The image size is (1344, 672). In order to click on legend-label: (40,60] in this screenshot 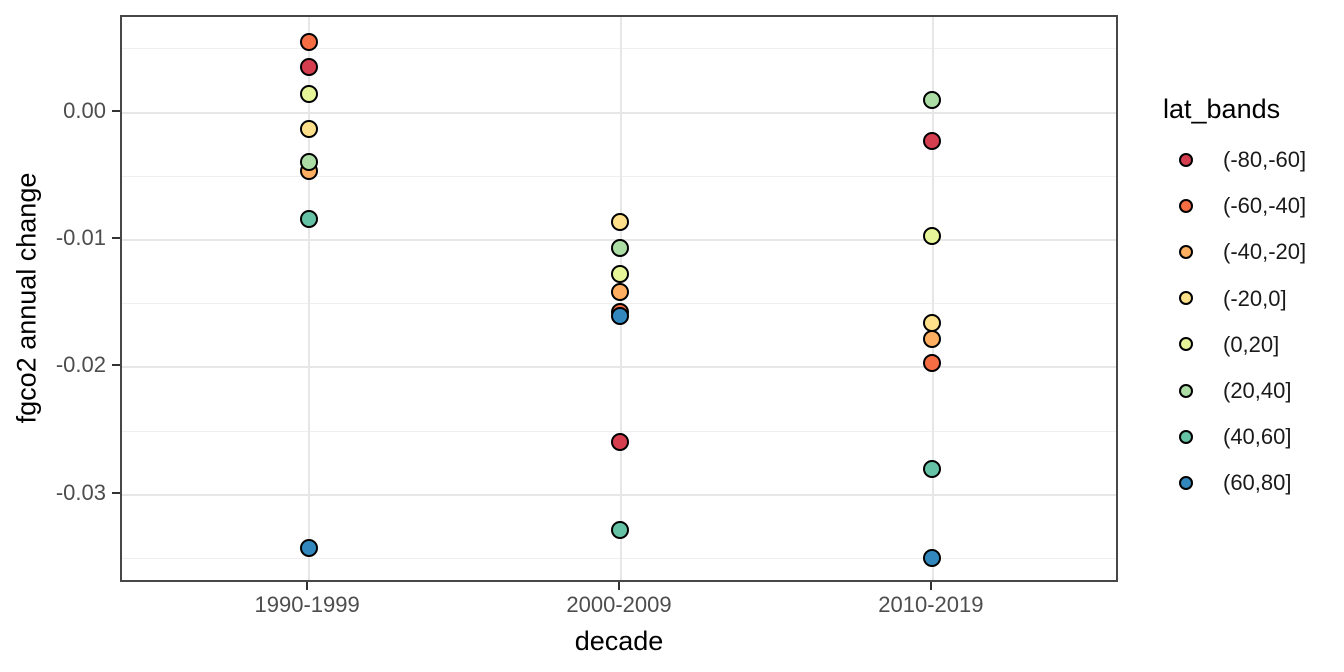, I will do `click(1257, 437)`.